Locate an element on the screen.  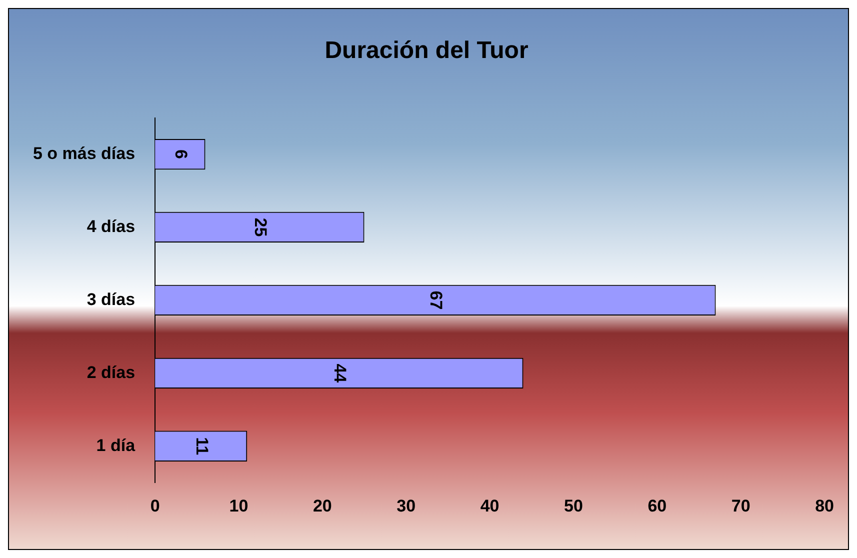
y-tick-label: 3 días is located at coordinates (111, 299).